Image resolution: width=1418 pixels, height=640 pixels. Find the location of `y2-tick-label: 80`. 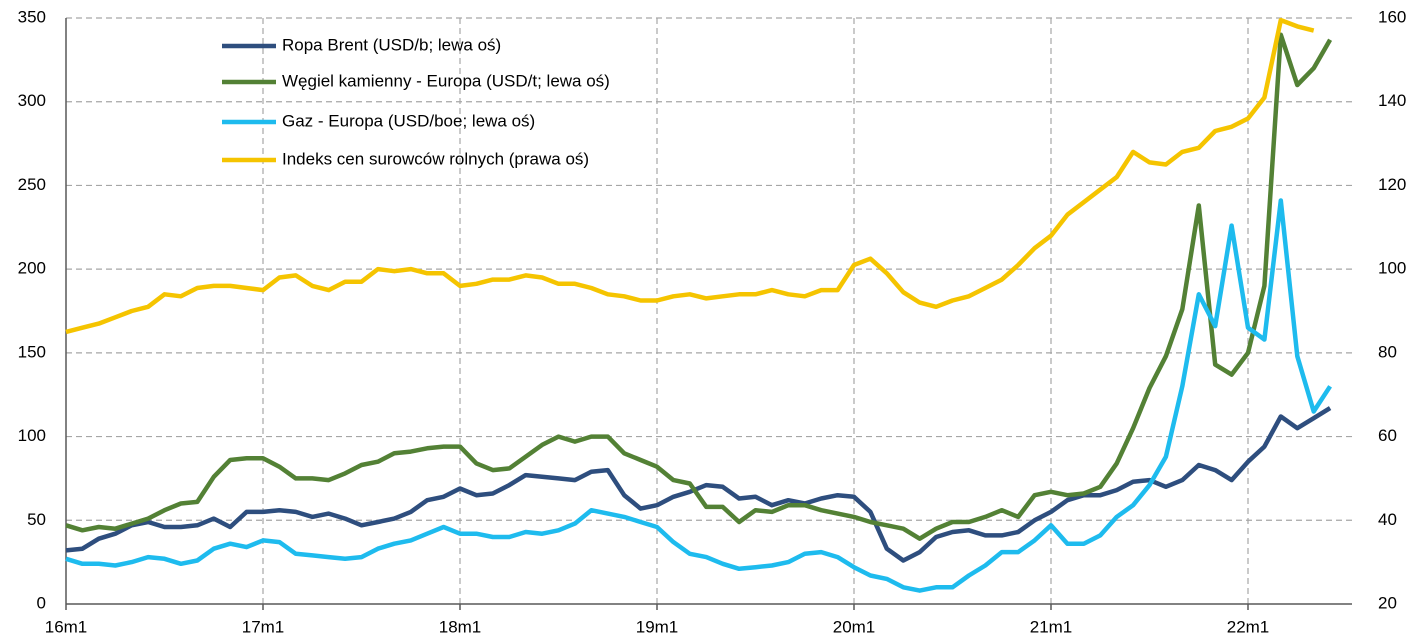

y2-tick-label: 80 is located at coordinates (1387, 351).